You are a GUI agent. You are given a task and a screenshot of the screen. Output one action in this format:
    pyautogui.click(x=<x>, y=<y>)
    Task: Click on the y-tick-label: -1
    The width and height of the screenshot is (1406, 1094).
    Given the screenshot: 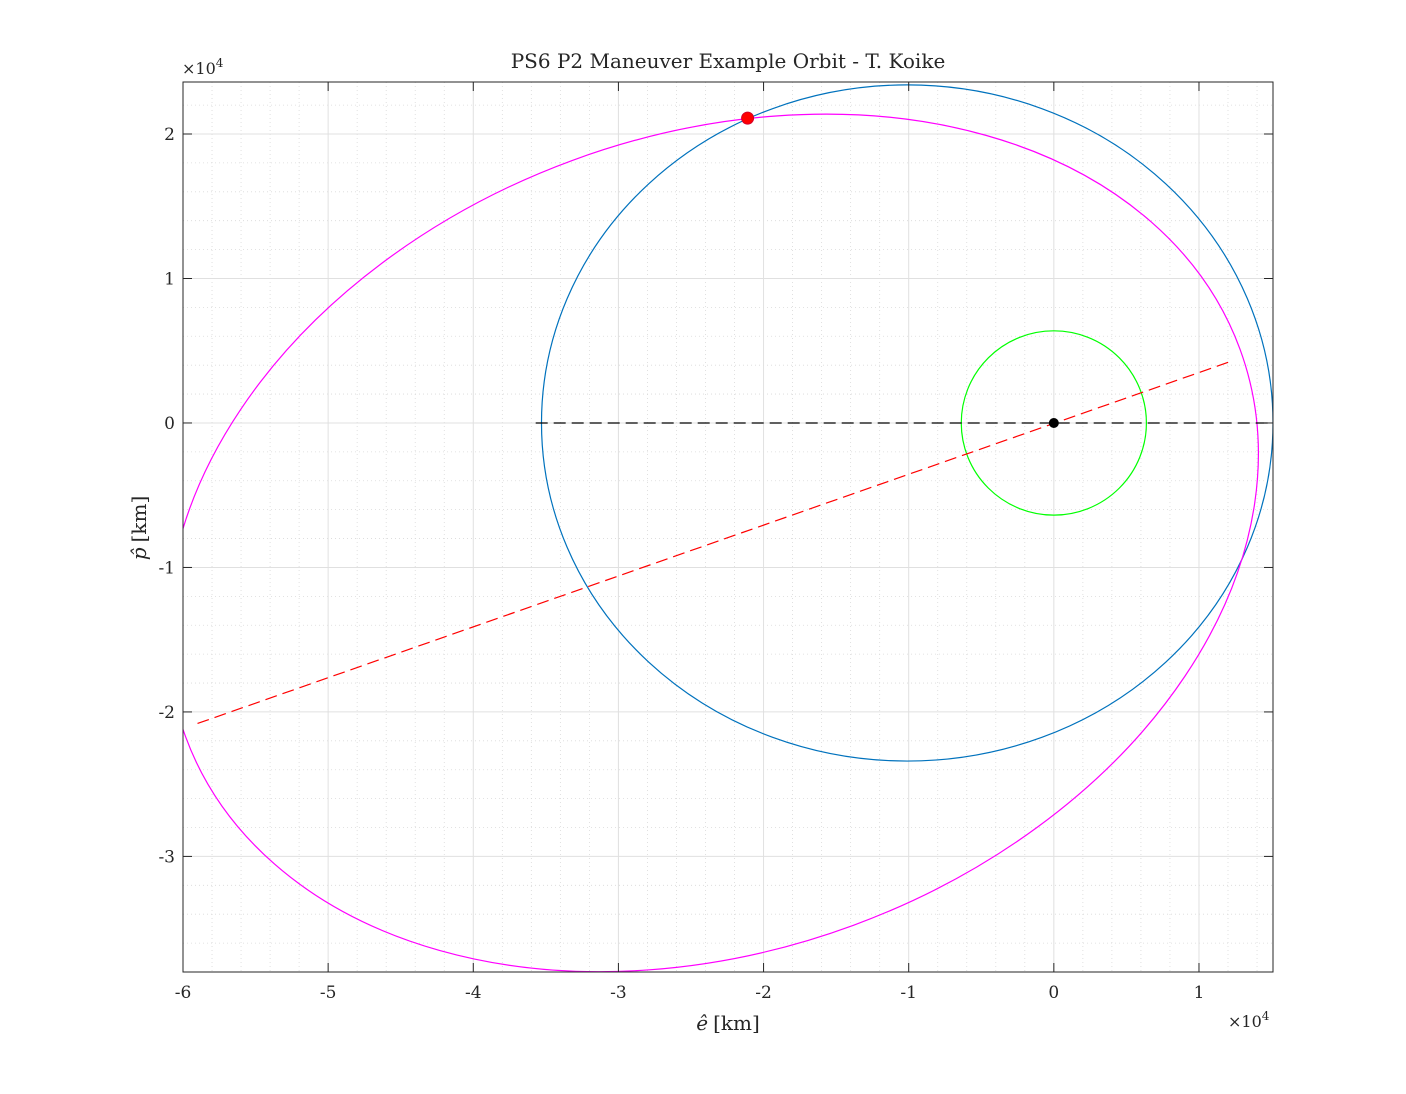 What is the action you would take?
    pyautogui.click(x=166, y=568)
    